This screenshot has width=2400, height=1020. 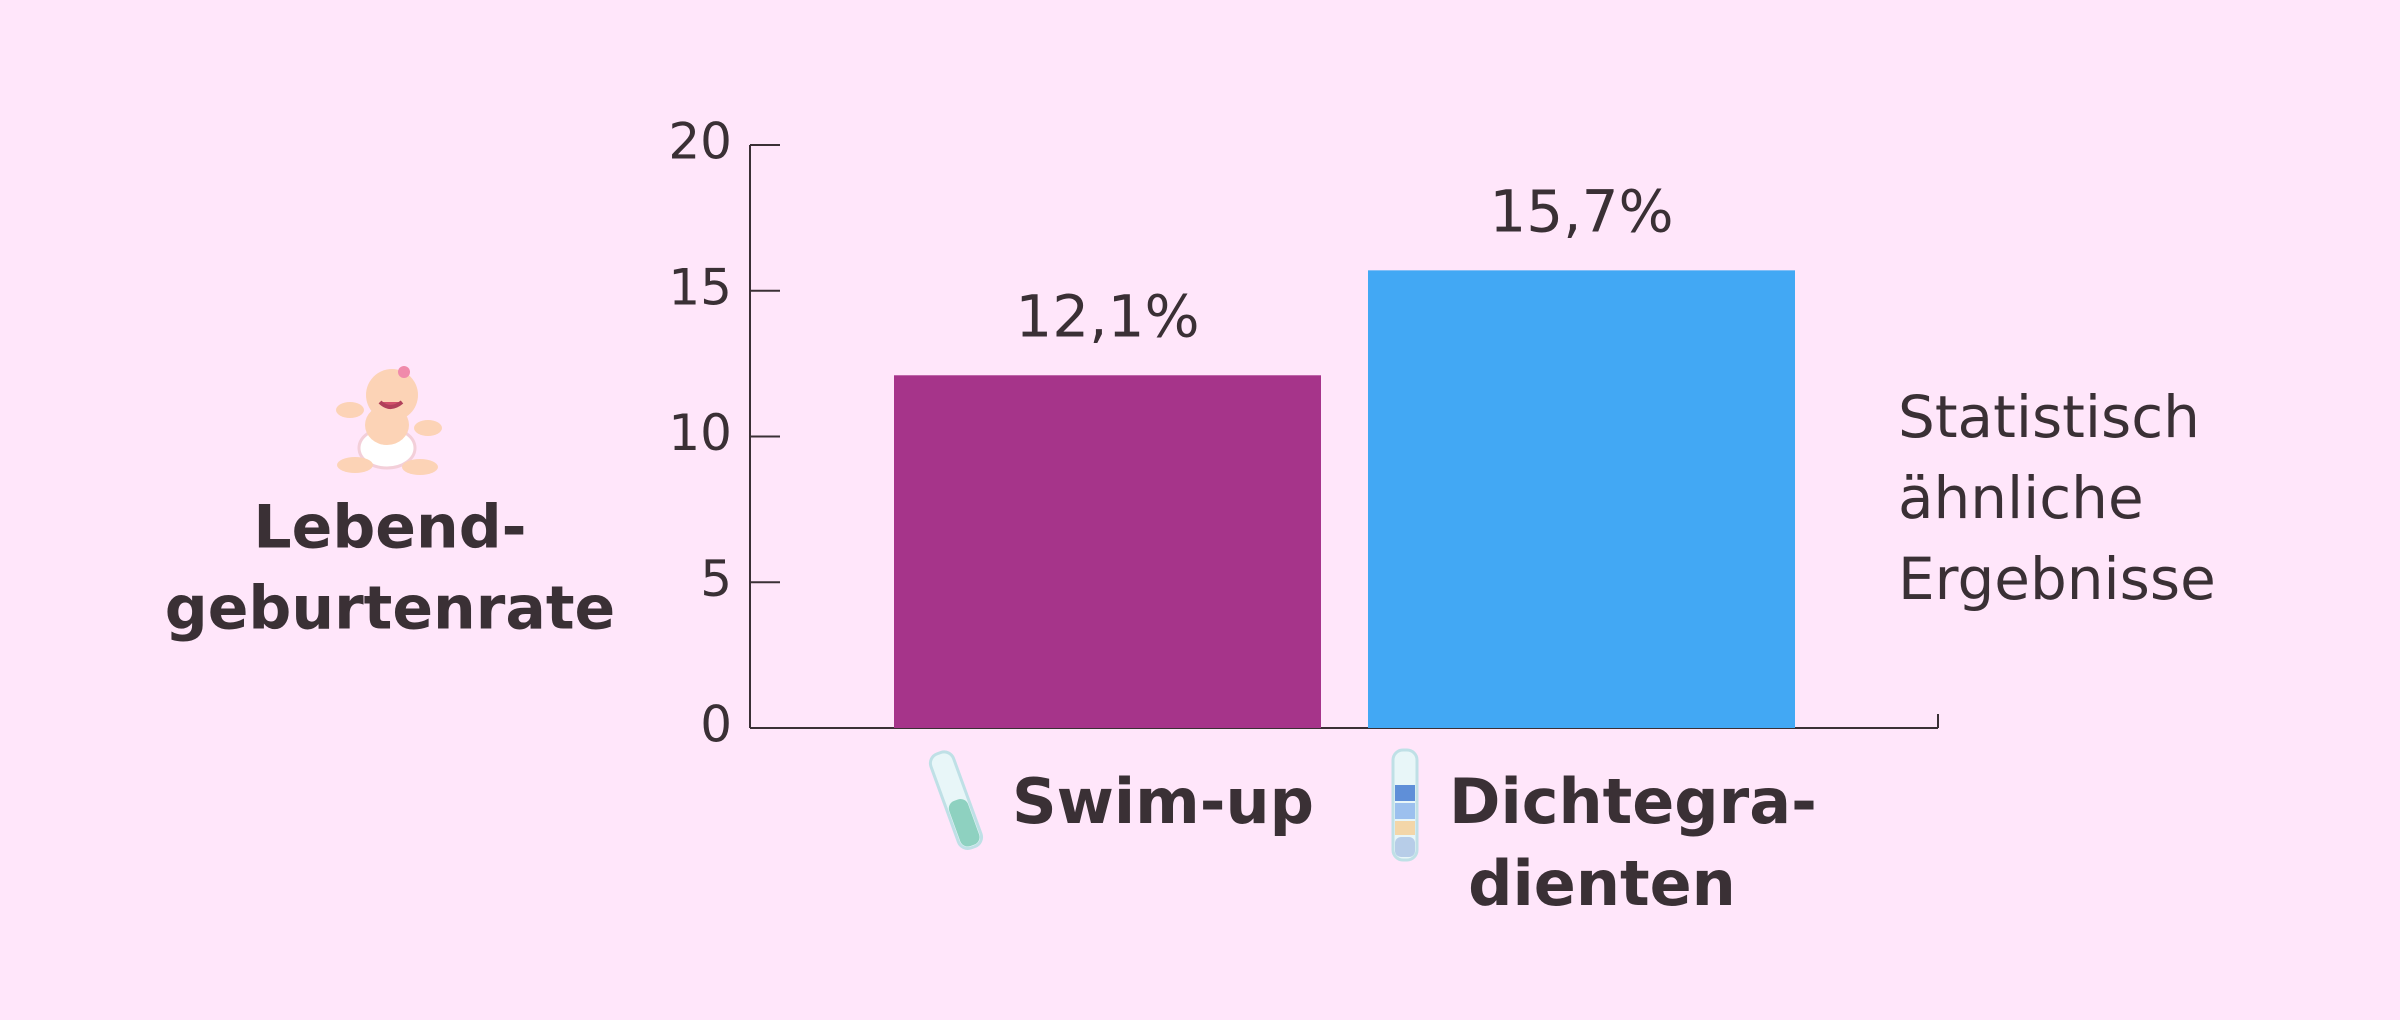 What do you see at coordinates (389, 528) in the screenshot?
I see `y-axis-label: Lebend-` at bounding box center [389, 528].